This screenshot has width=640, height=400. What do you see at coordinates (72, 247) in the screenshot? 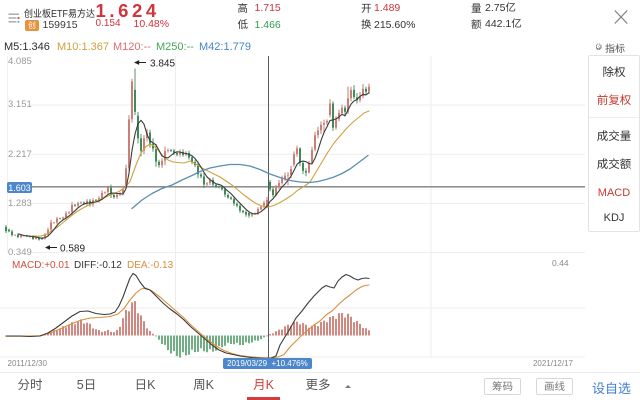
I see `svg-text: 0.589` at bounding box center [72, 247].